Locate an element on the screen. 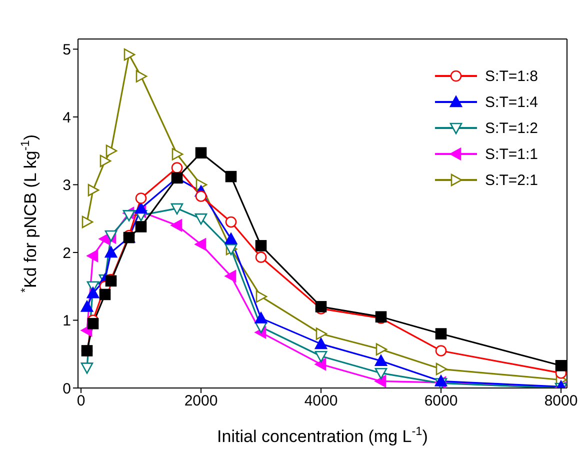 Image resolution: width=585 pixels, height=464 pixels. legend-label: S:T=2:1 is located at coordinates (511, 180).